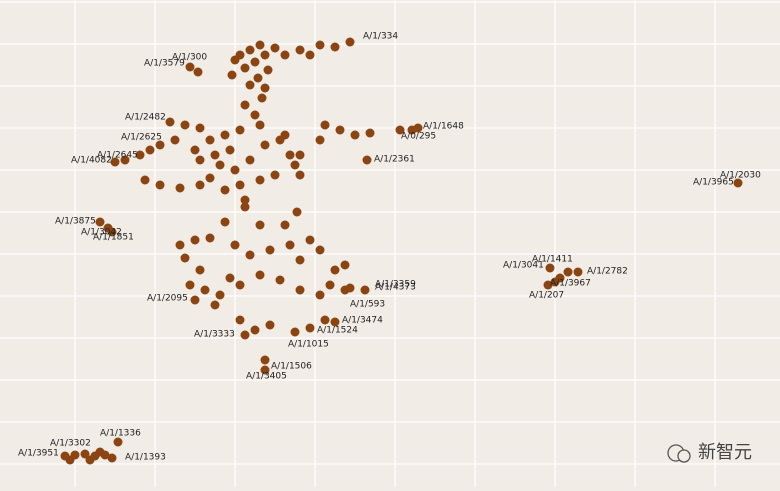  I want to click on watermark: 新智元, so click(709, 452).